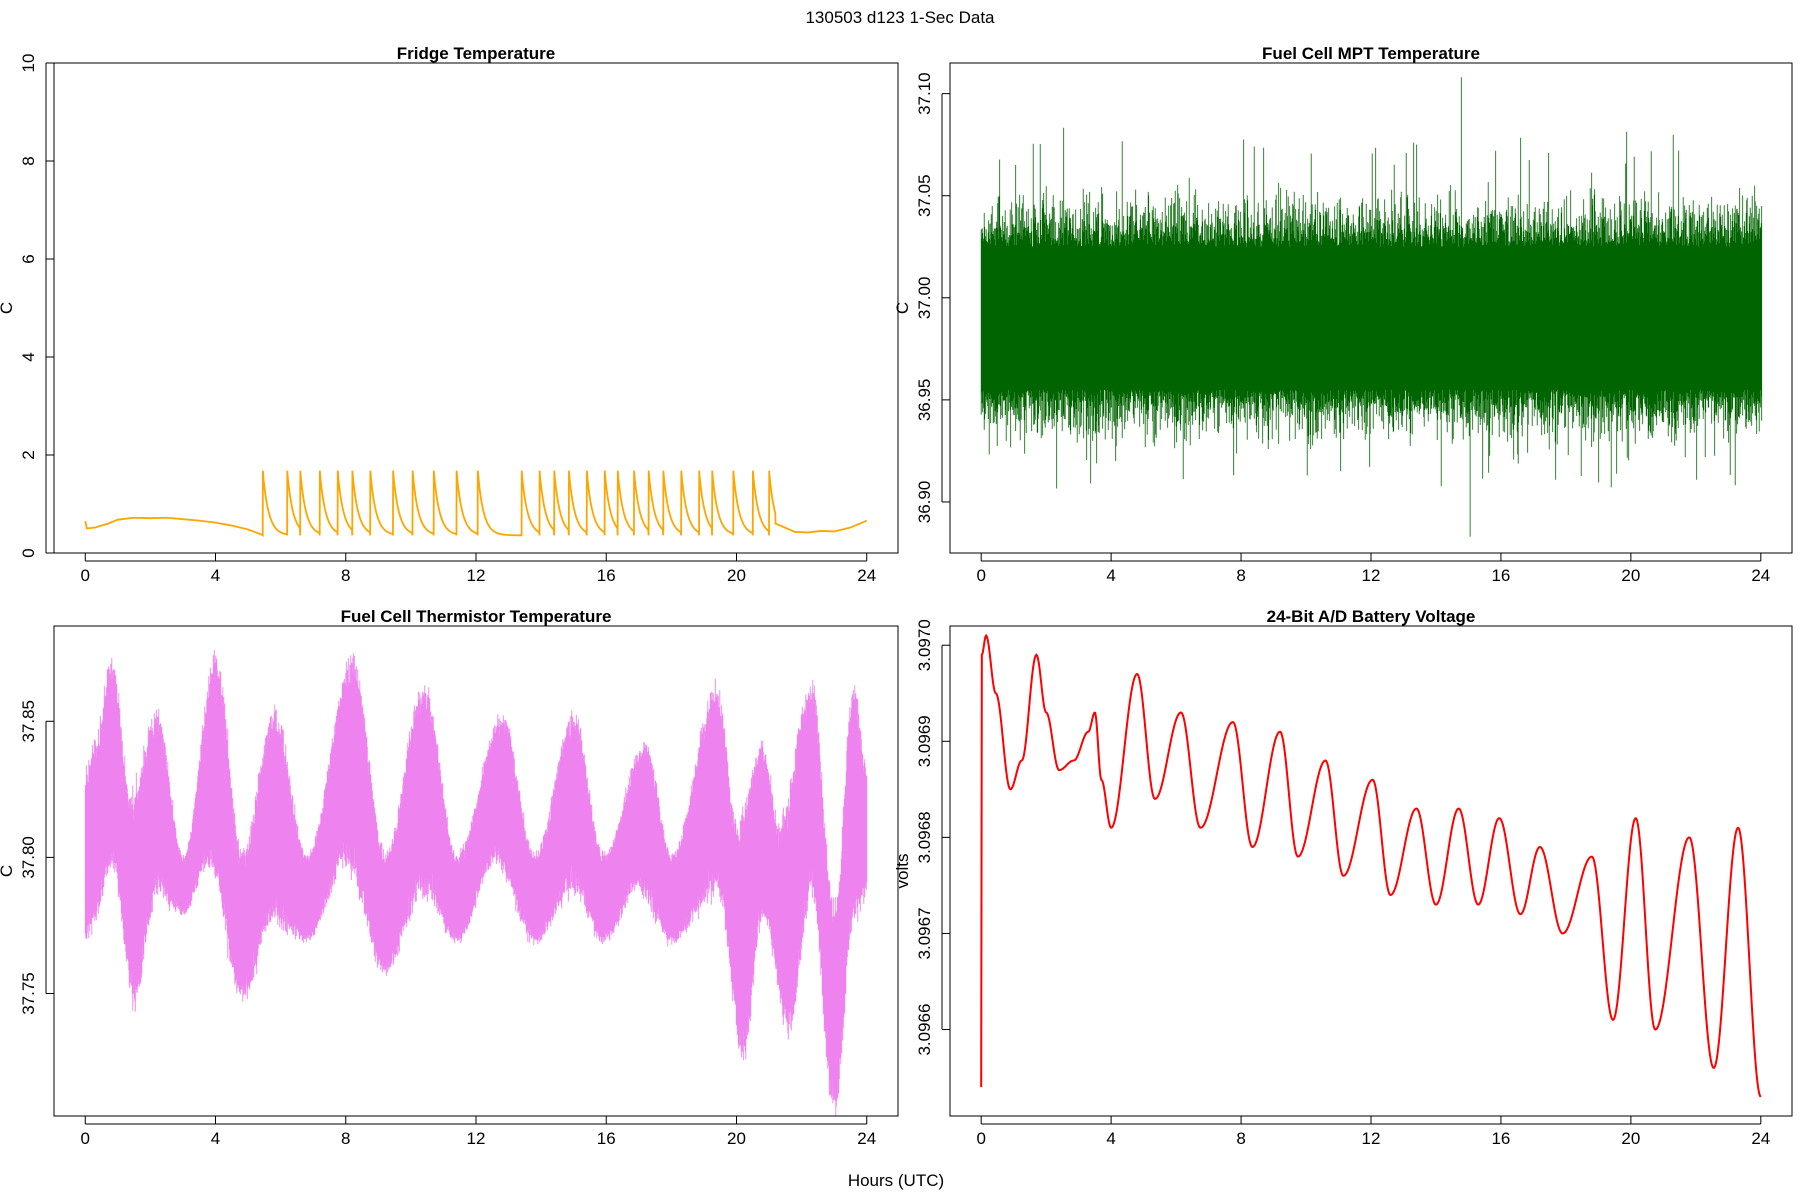 Image resolution: width=1800 pixels, height=1200 pixels. Describe the element at coordinates (924, 837) in the screenshot. I see `y-tick-label: 3.0968` at that location.